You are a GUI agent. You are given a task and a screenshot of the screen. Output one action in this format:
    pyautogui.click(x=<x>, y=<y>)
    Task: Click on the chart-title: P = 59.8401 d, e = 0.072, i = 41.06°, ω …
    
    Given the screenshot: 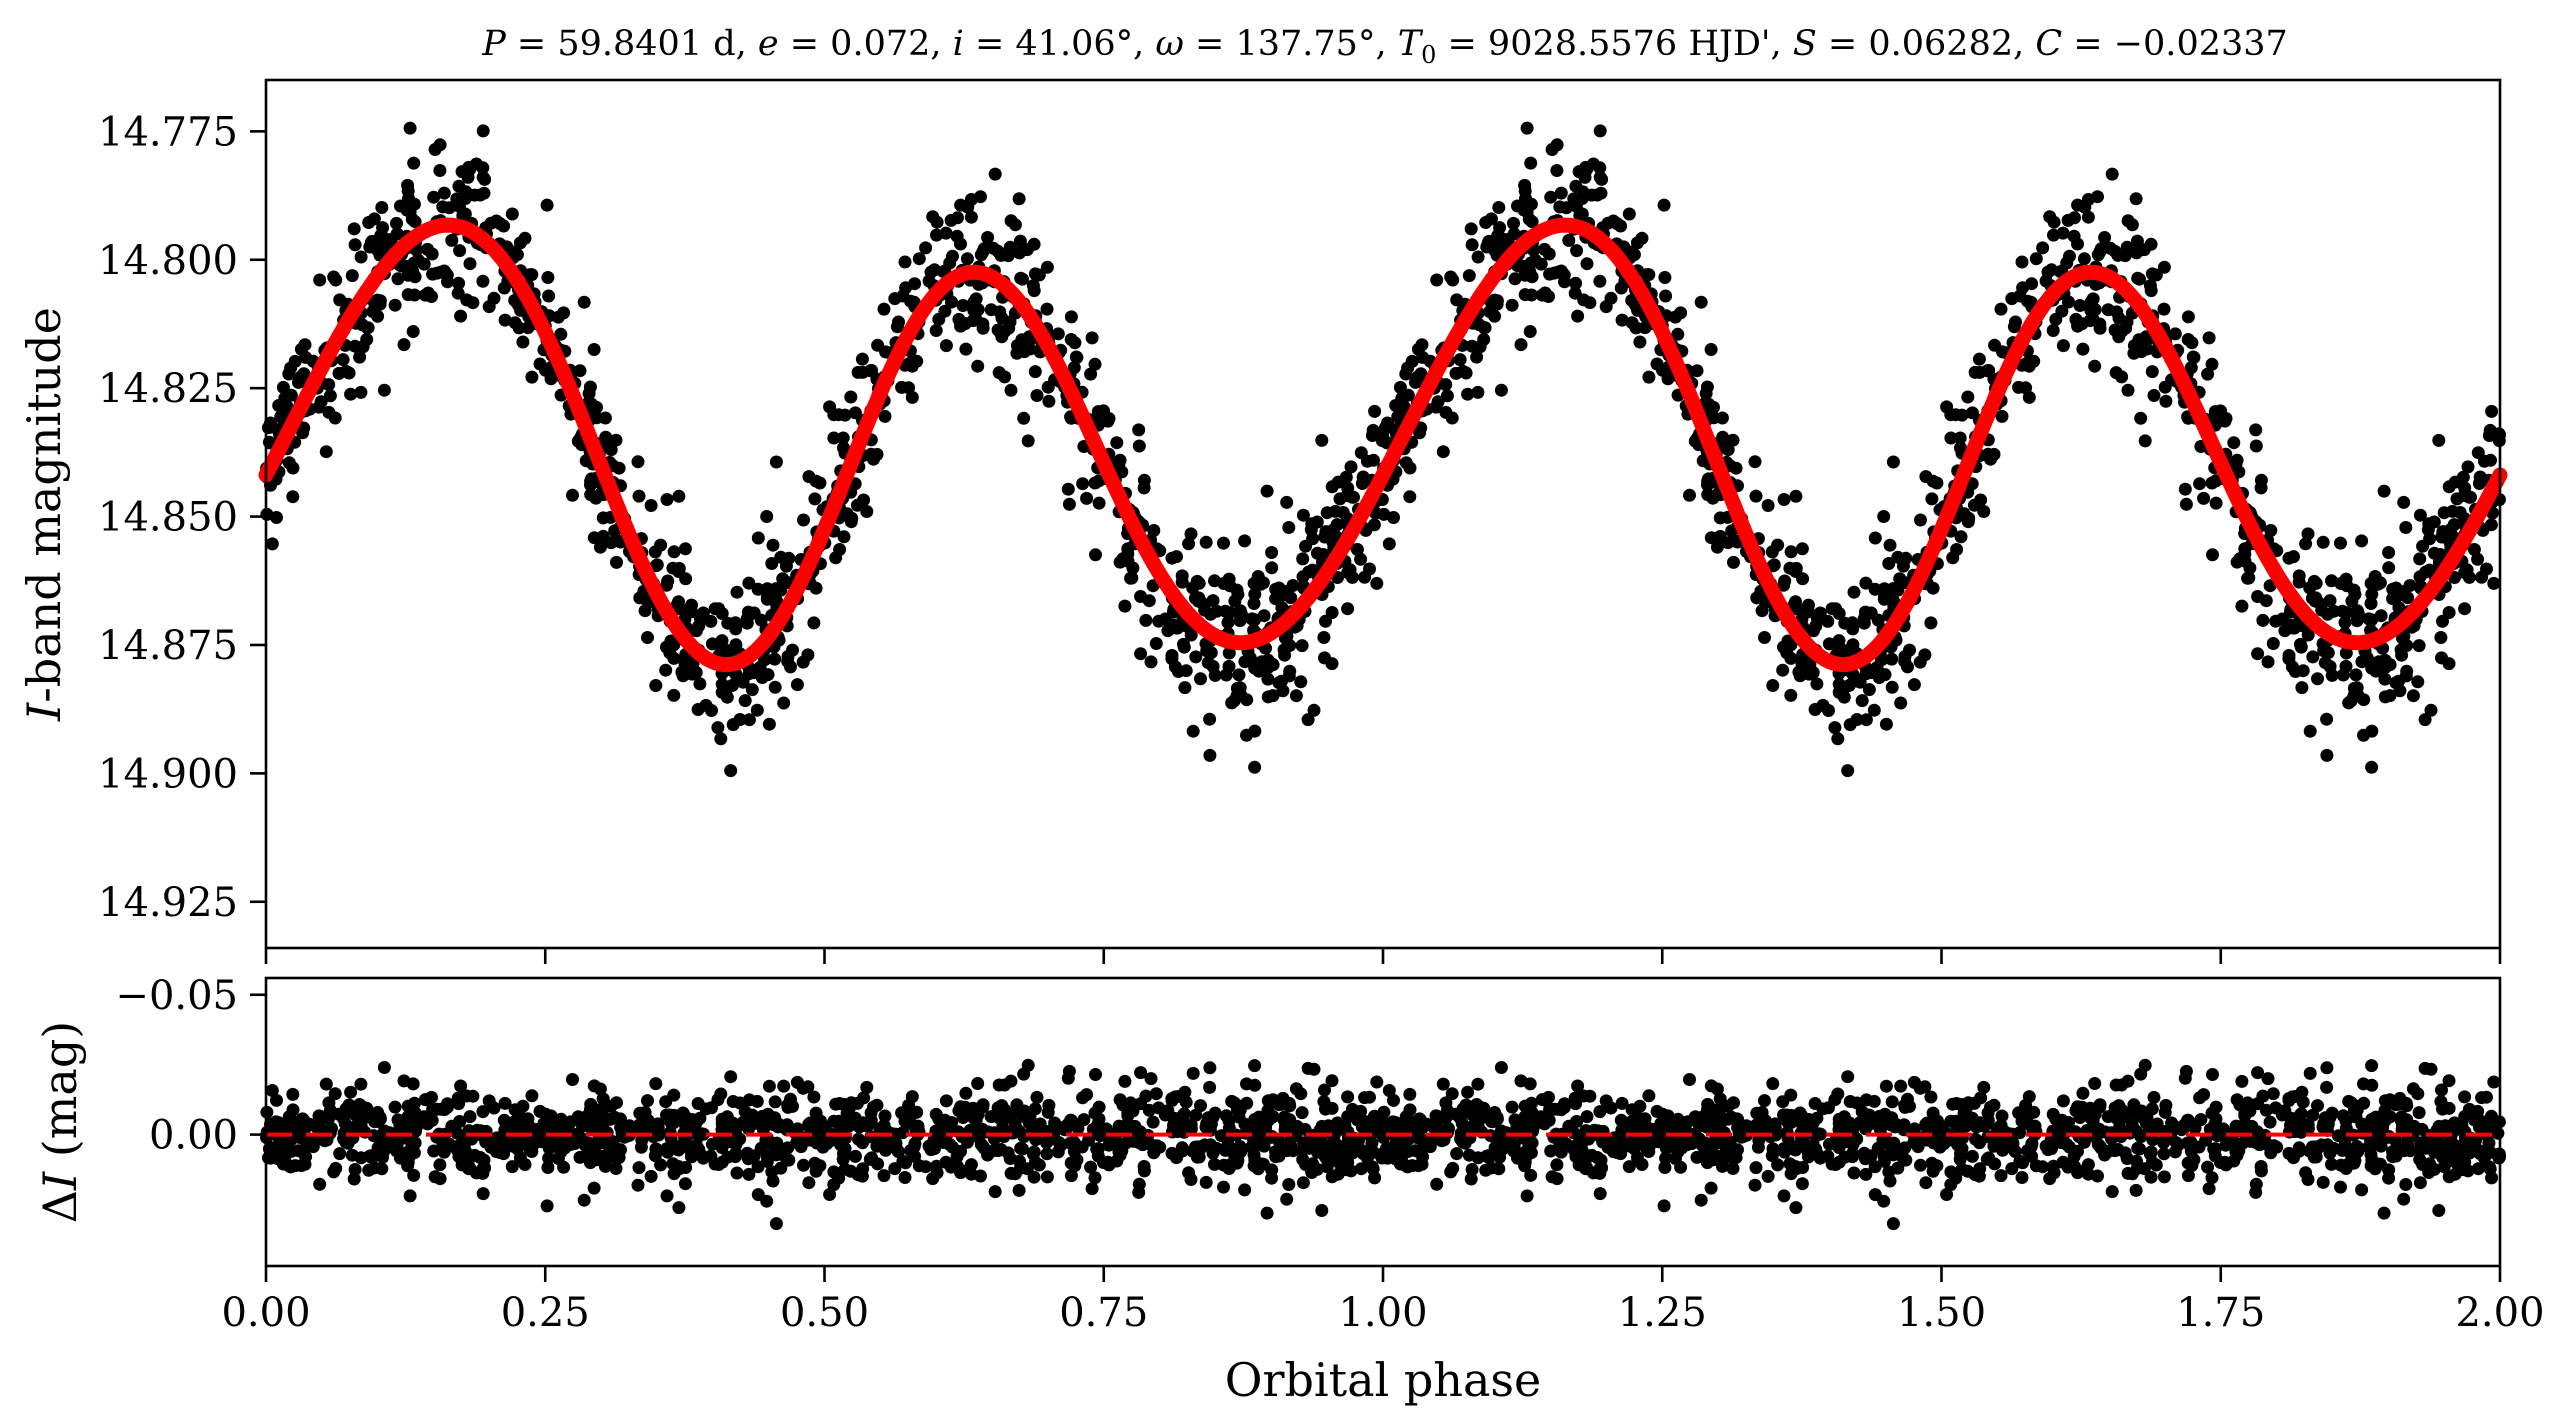 What is the action you would take?
    pyautogui.click(x=1384, y=46)
    